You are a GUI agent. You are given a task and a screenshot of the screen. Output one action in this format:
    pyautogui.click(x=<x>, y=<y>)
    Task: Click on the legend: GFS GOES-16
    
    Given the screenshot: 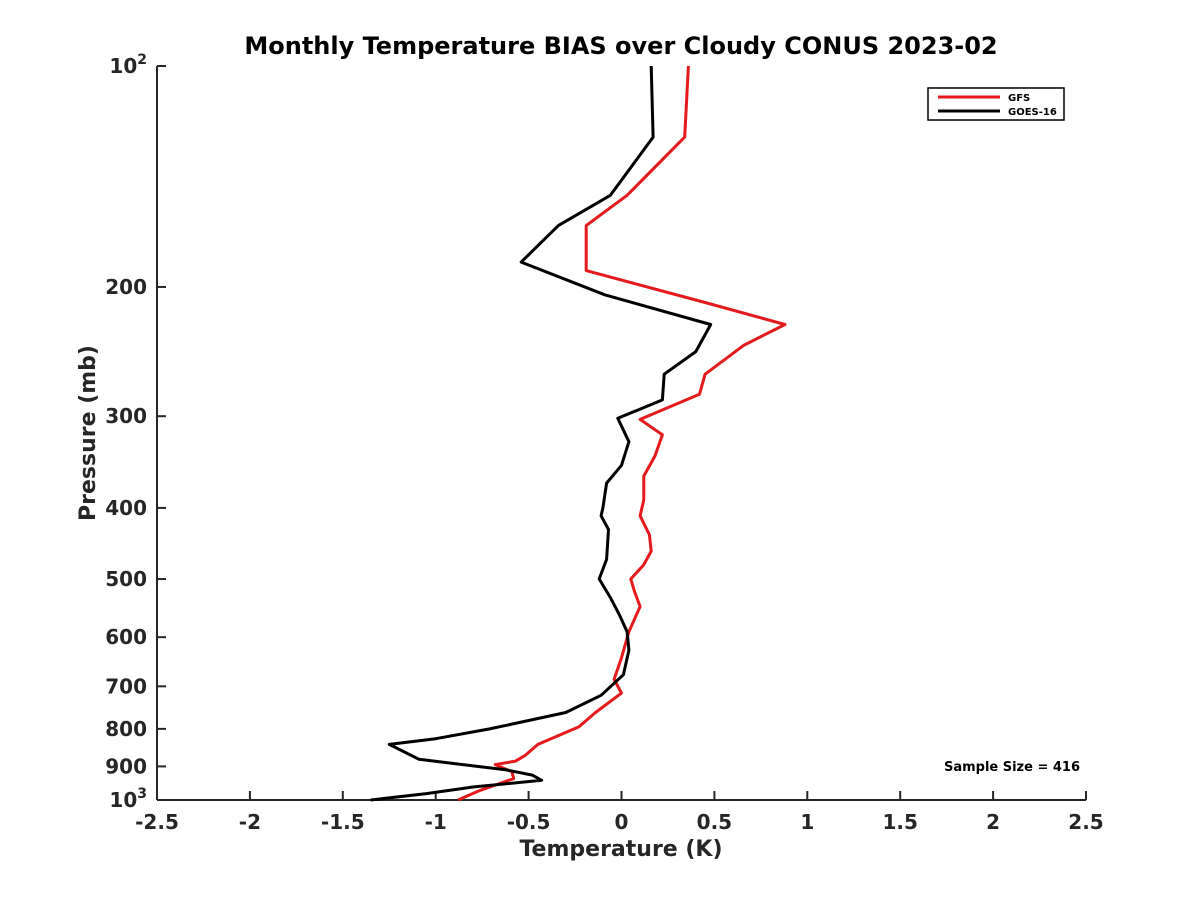 What is the action you would take?
    pyautogui.click(x=996, y=104)
    